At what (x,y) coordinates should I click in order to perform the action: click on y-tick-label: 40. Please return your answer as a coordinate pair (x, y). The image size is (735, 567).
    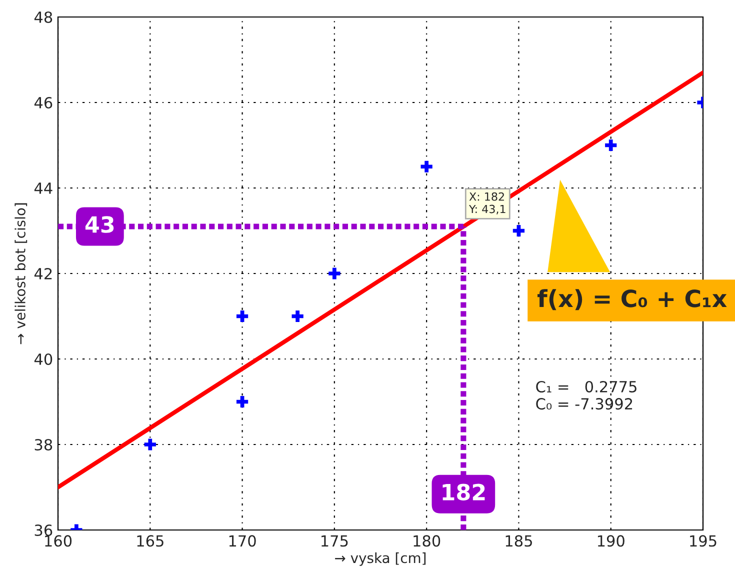
    Looking at the image, I should click on (43, 359).